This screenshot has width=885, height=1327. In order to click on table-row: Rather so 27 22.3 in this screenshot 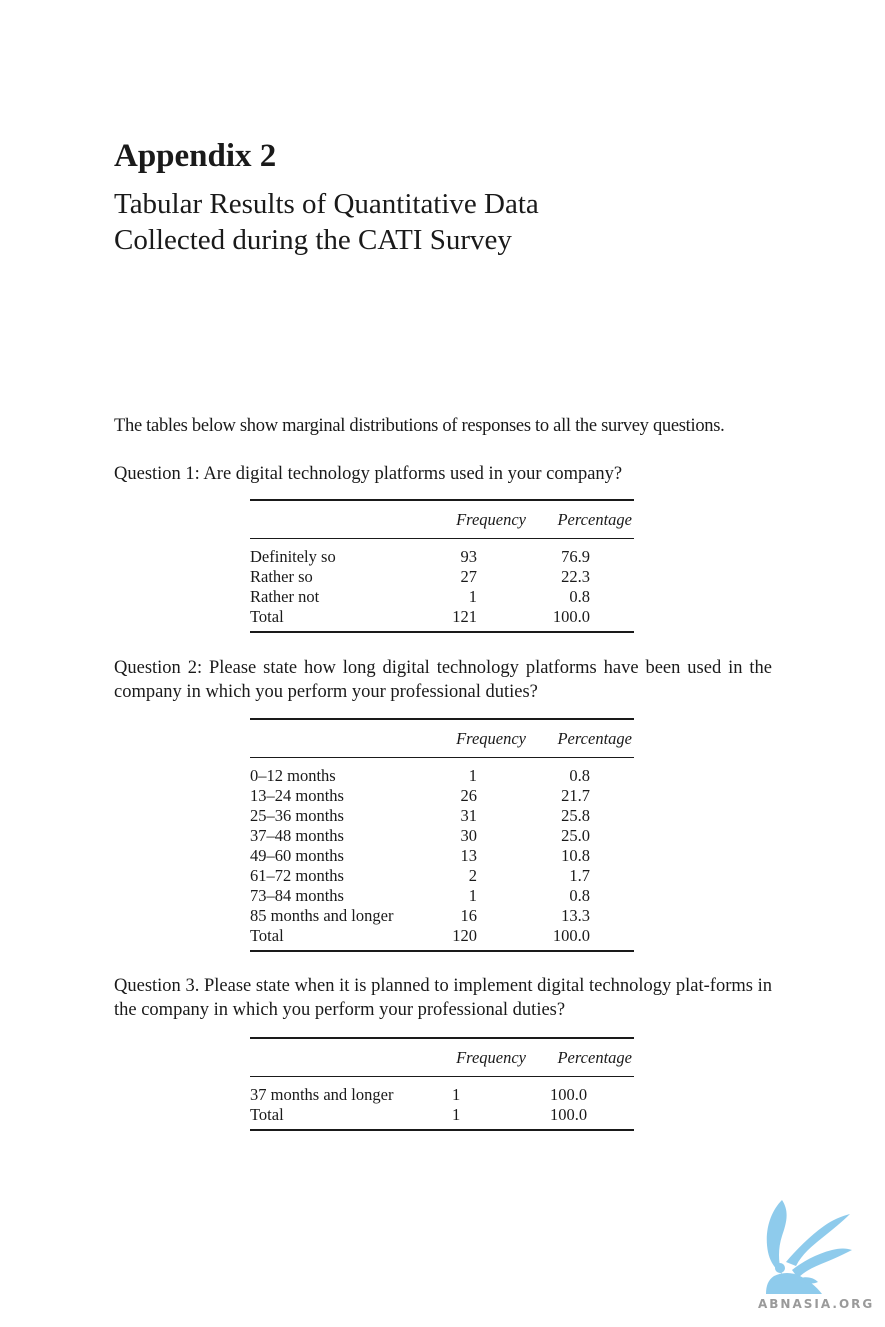, I will do `click(442, 577)`.